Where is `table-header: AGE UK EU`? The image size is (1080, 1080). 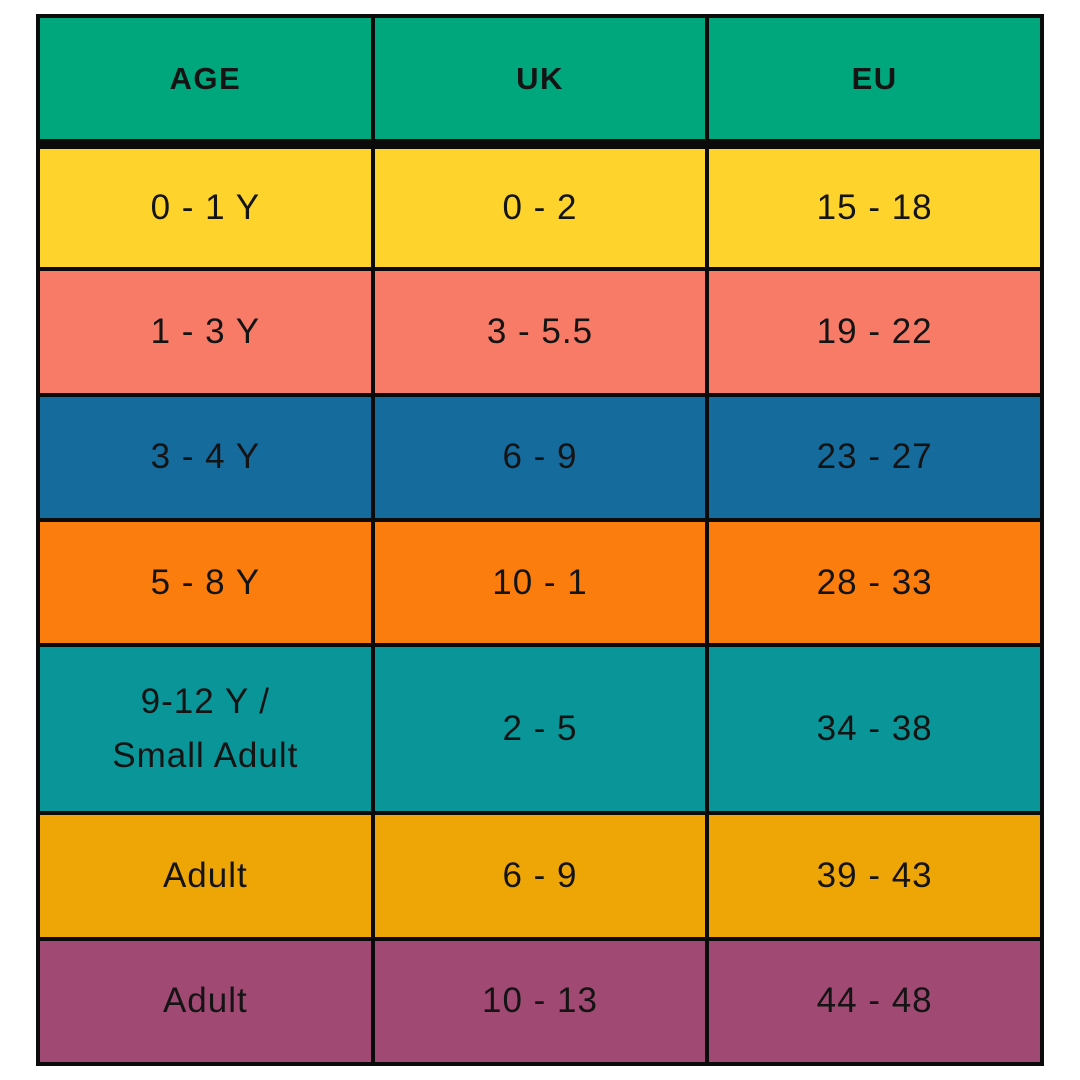
table-header: AGE UK EU is located at coordinates (540, 81).